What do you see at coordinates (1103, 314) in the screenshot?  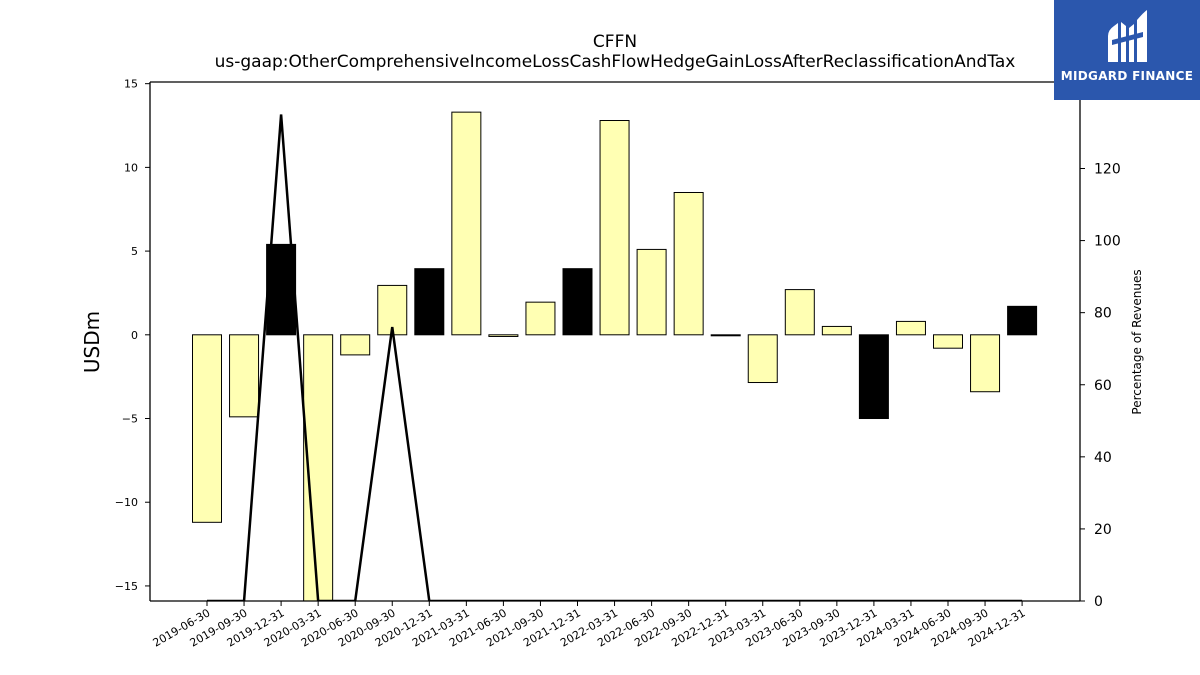 I see `y2-tick-label: 80` at bounding box center [1103, 314].